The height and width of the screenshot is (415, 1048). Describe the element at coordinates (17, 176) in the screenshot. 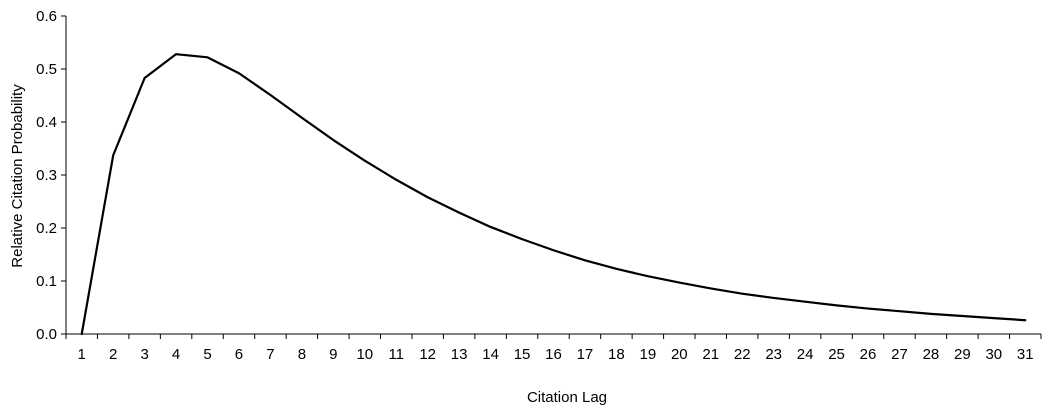

I see `y-axis-label: Relative Citation Probability` at that location.